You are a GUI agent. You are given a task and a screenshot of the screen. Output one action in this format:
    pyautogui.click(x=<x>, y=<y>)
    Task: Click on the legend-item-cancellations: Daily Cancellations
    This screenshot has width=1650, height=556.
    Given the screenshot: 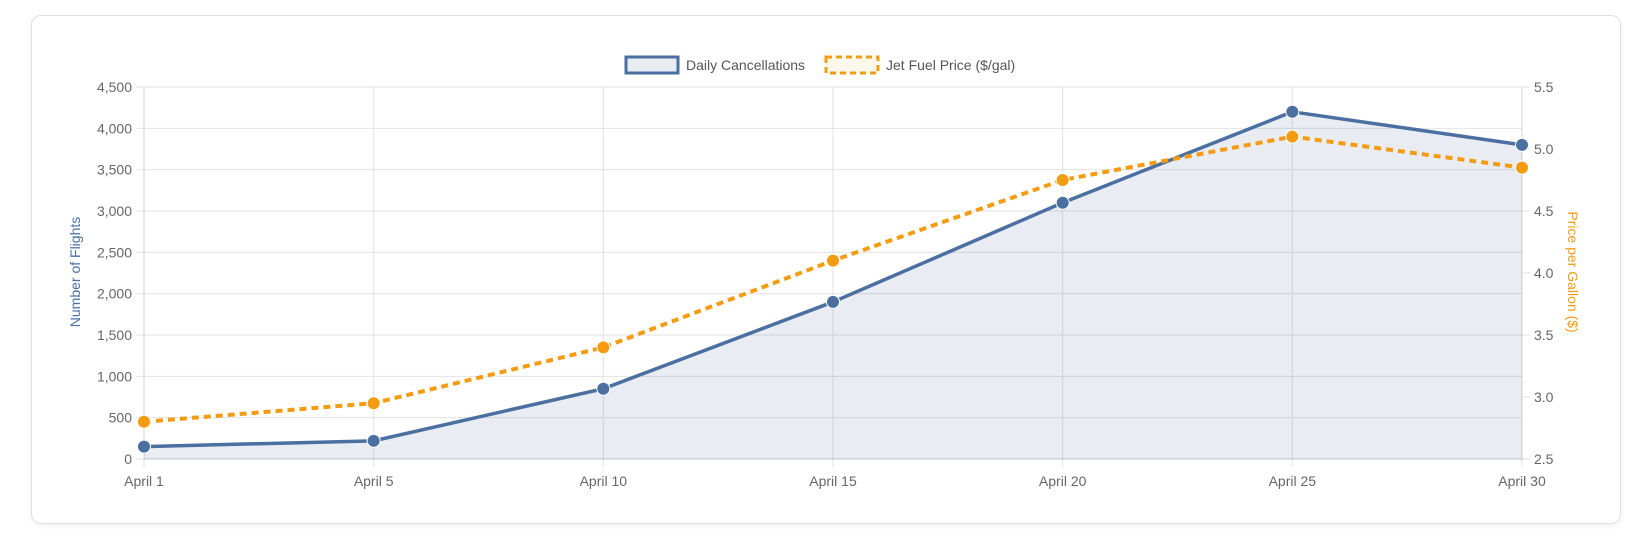 What is the action you would take?
    pyautogui.click(x=714, y=65)
    